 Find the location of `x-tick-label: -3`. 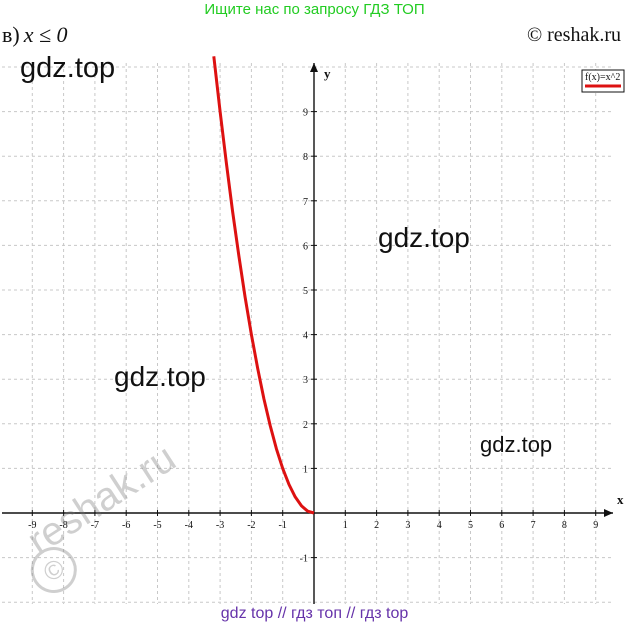

x-tick-label: -3 is located at coordinates (220, 525).